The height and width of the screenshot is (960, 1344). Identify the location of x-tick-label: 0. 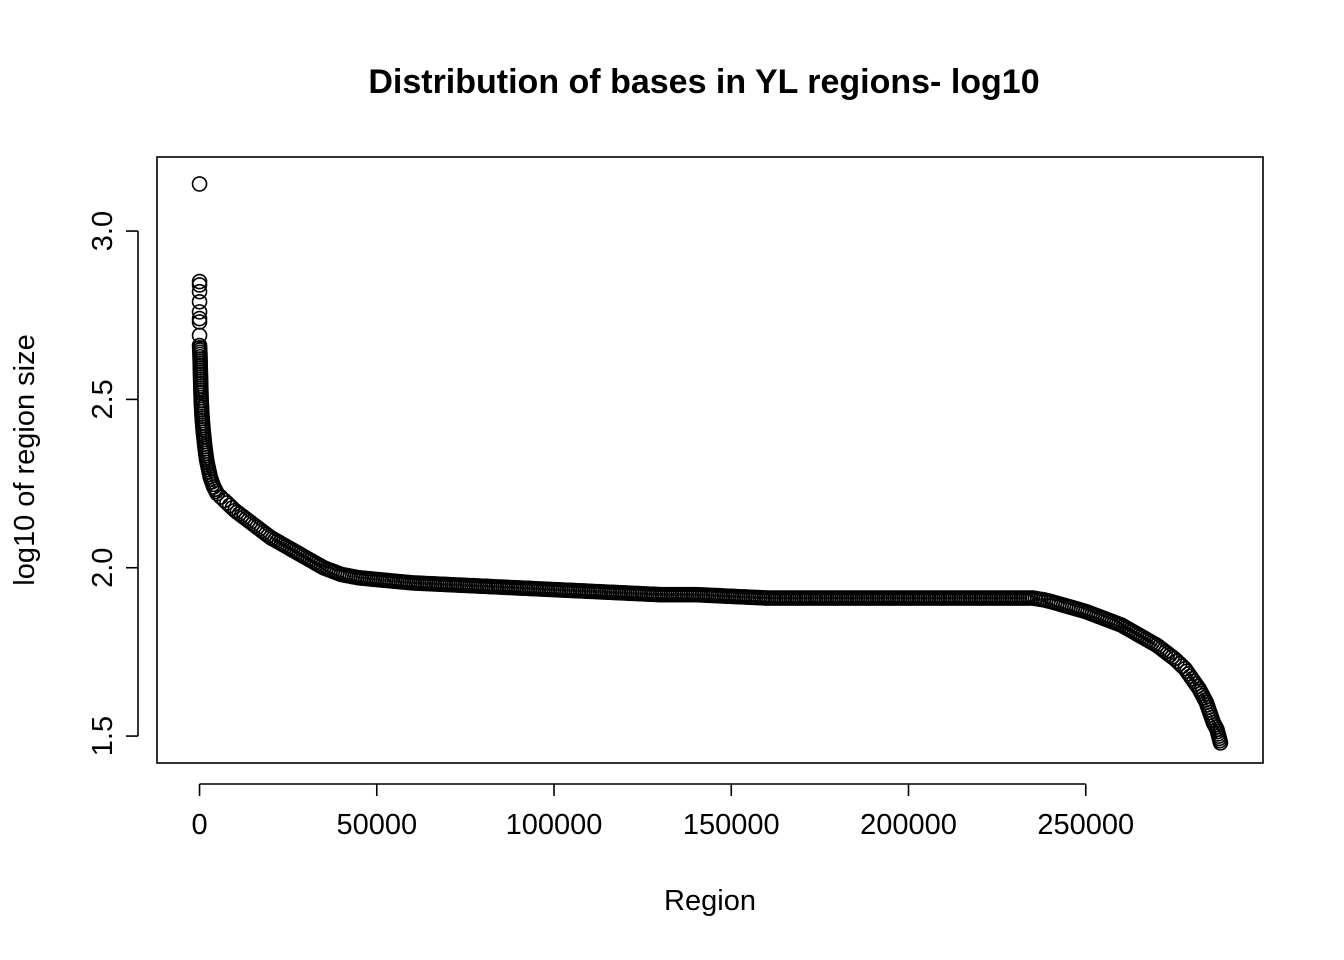
(199, 825).